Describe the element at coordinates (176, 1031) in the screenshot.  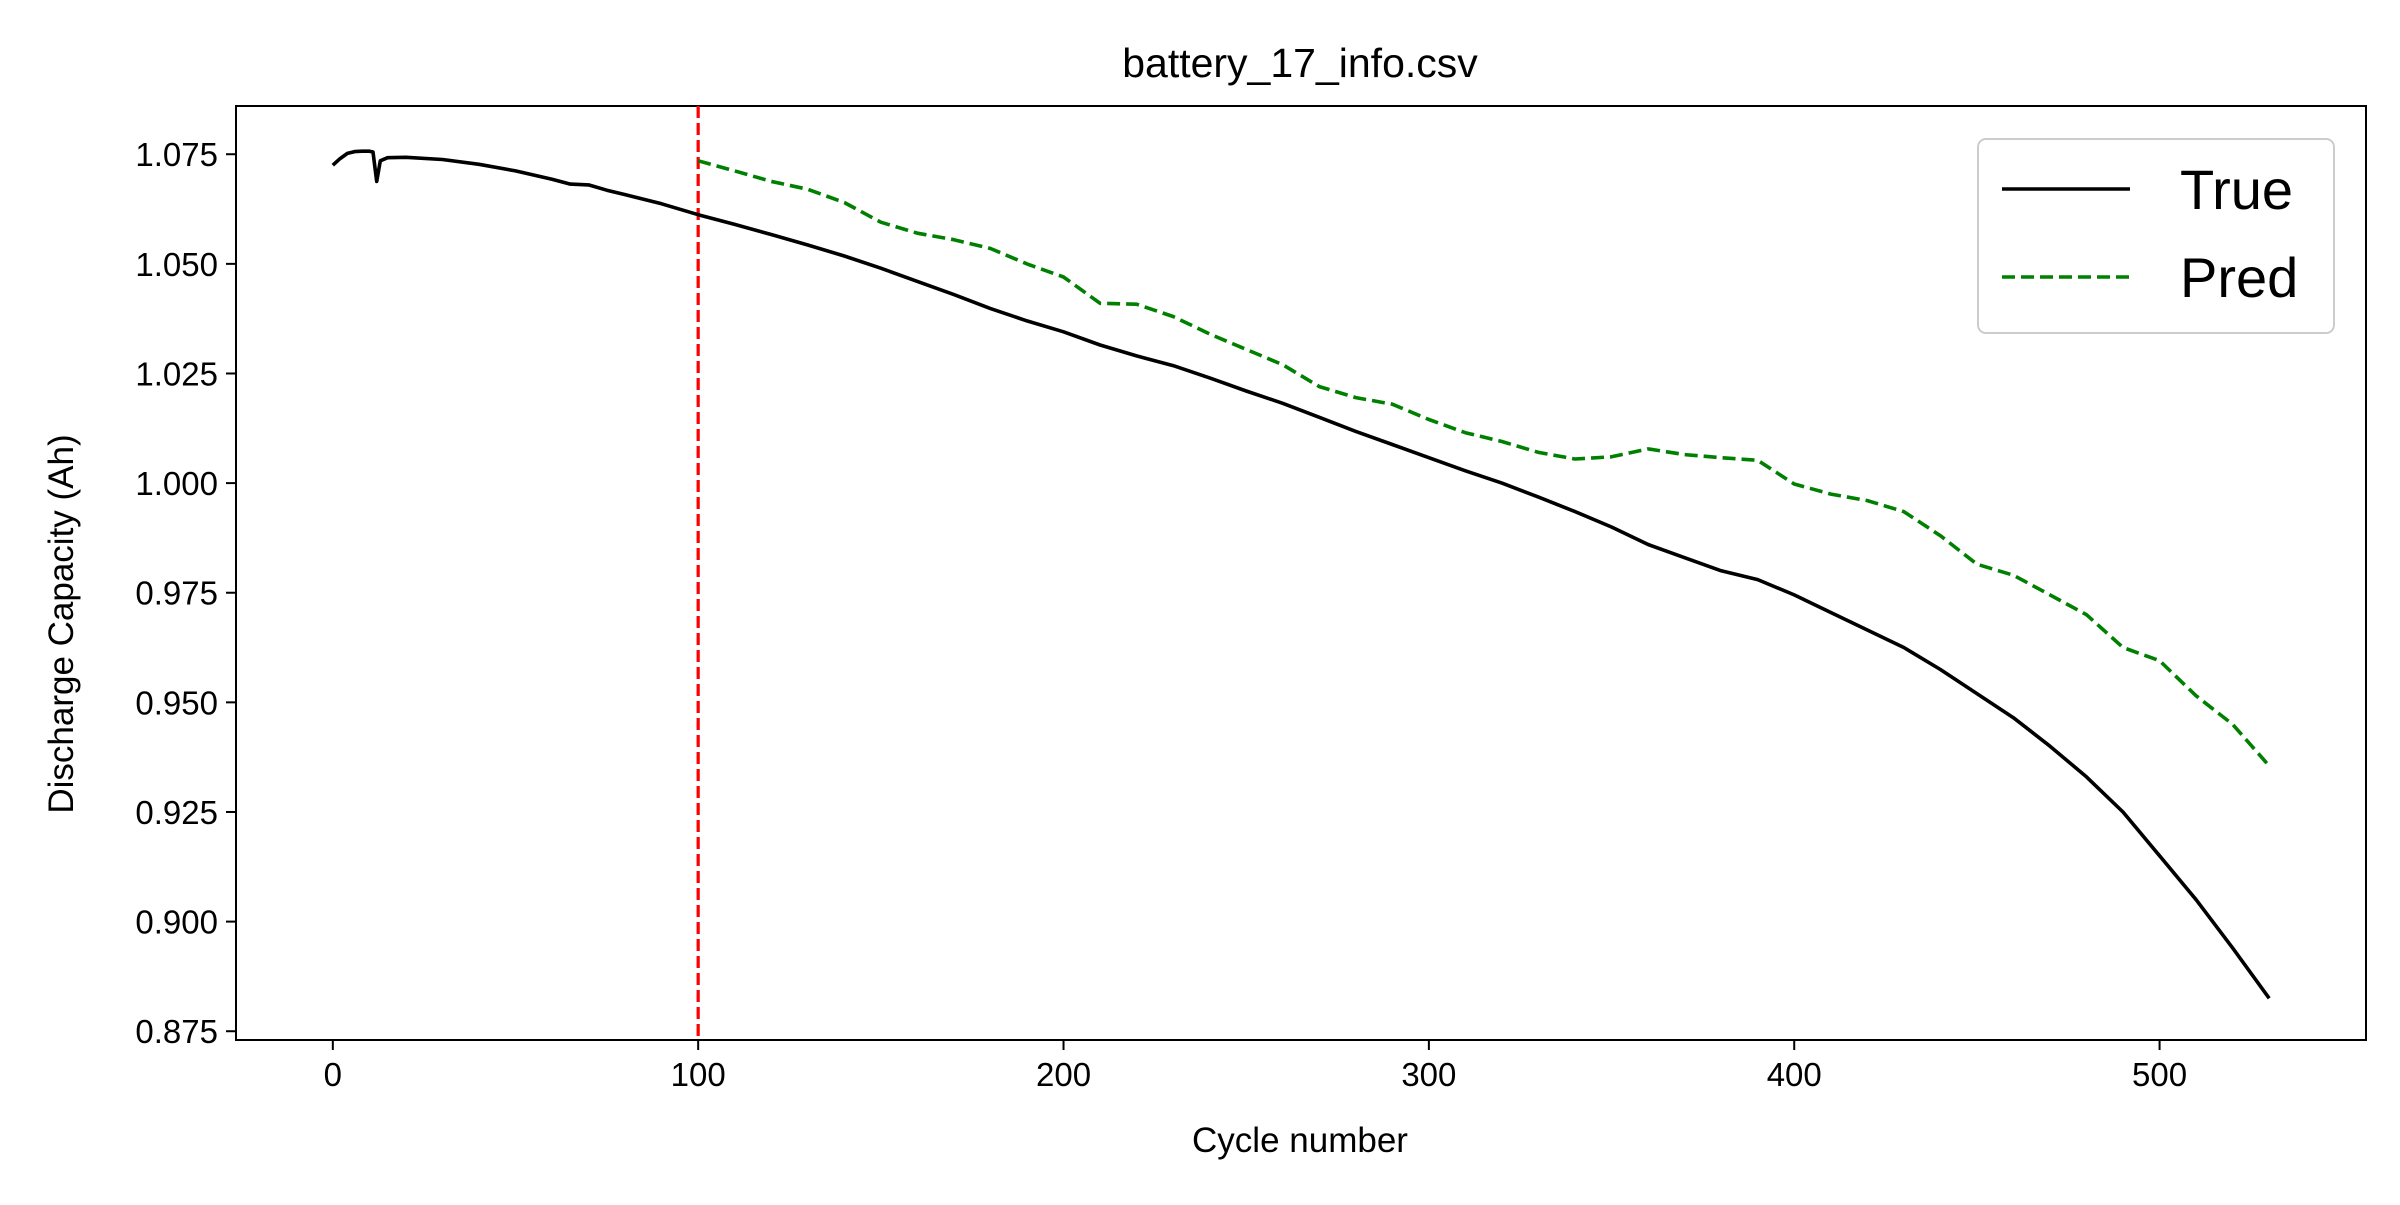
I see `y-tick-label: 0.875` at that location.